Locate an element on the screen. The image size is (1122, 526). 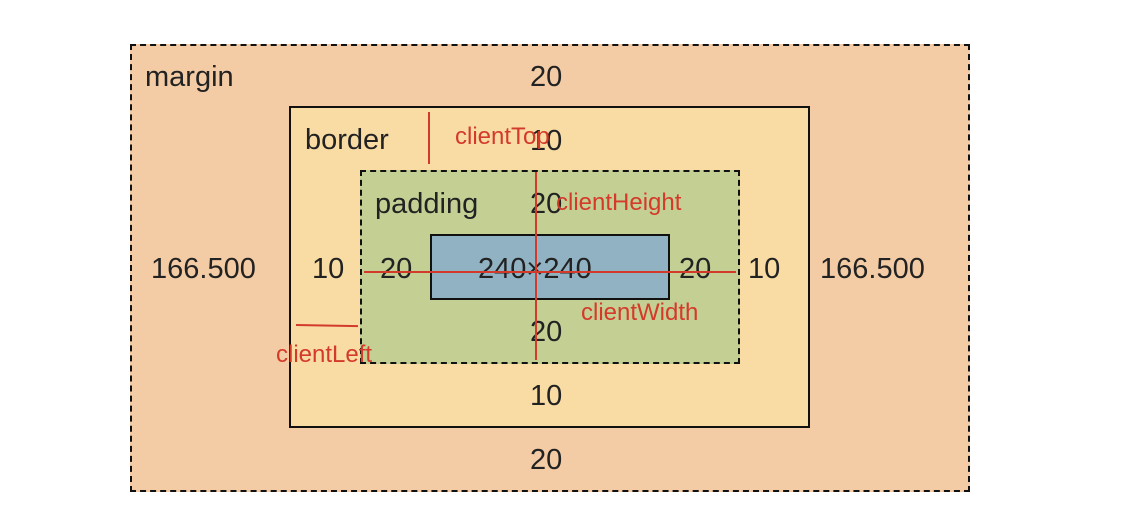
border-right-value: 10 is located at coordinates (764, 269).